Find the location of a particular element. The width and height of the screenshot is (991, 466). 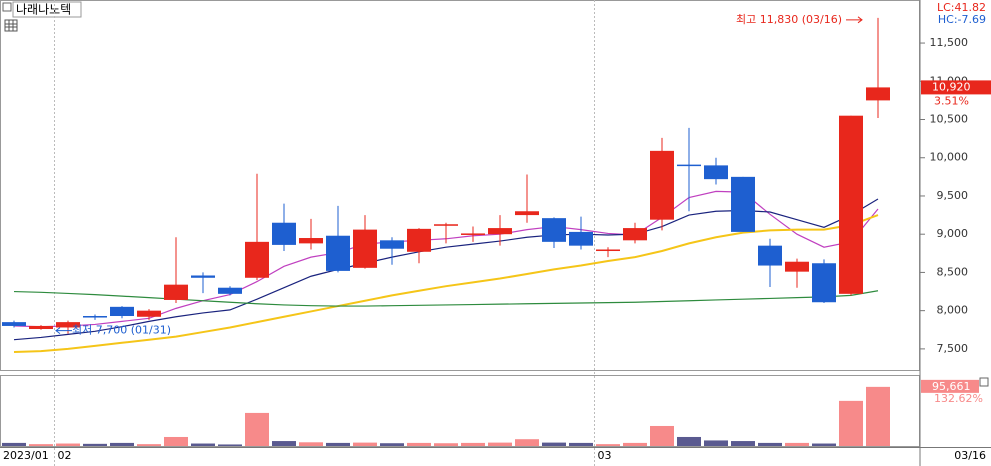

y-tick-label: 10,500 is located at coordinates (949, 119).